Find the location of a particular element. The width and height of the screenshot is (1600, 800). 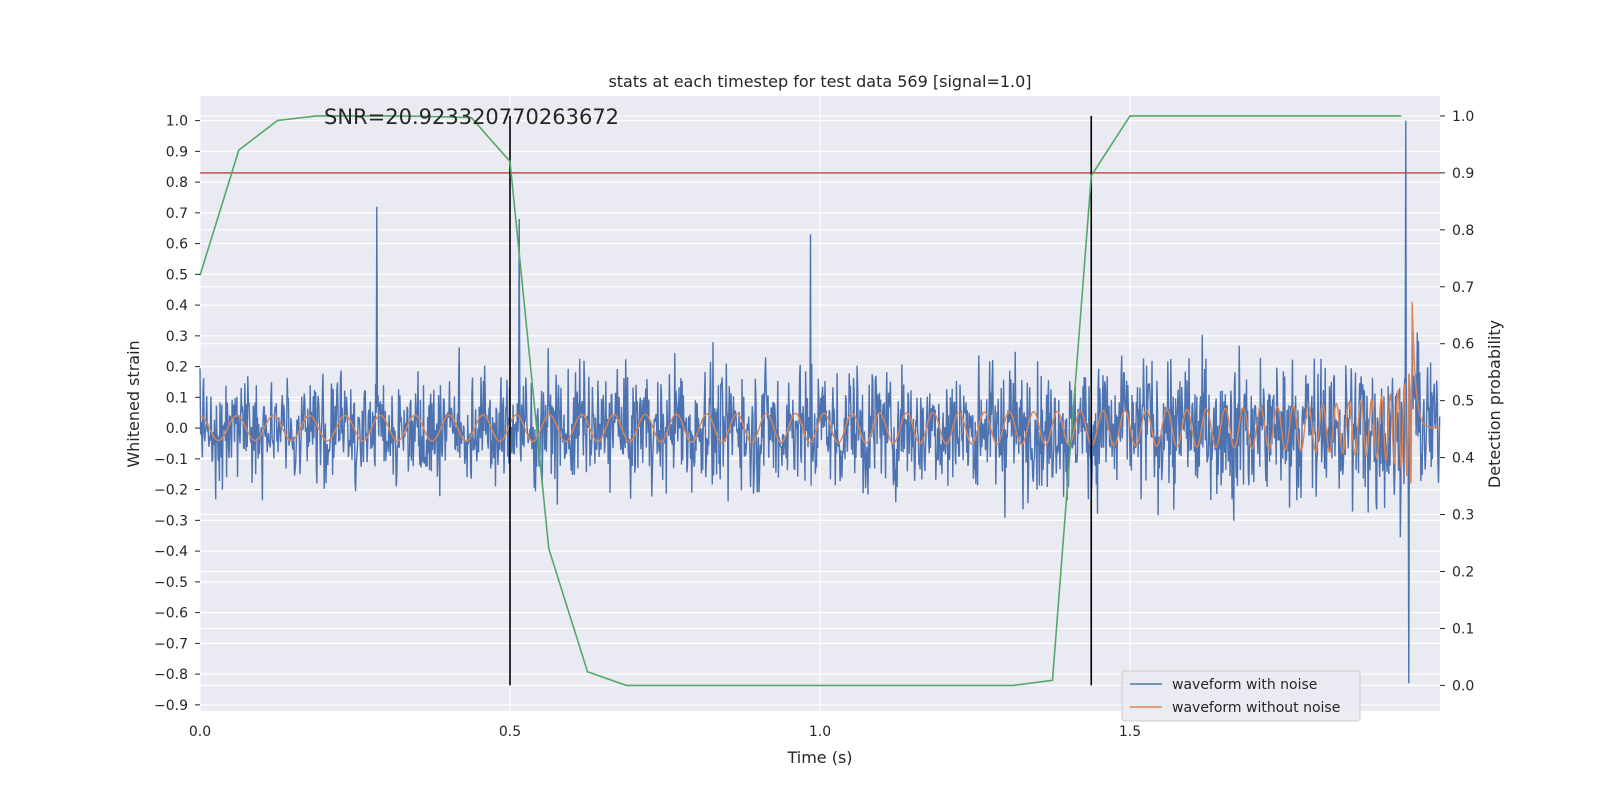

y-tick-label: 0.2 is located at coordinates (177, 368).